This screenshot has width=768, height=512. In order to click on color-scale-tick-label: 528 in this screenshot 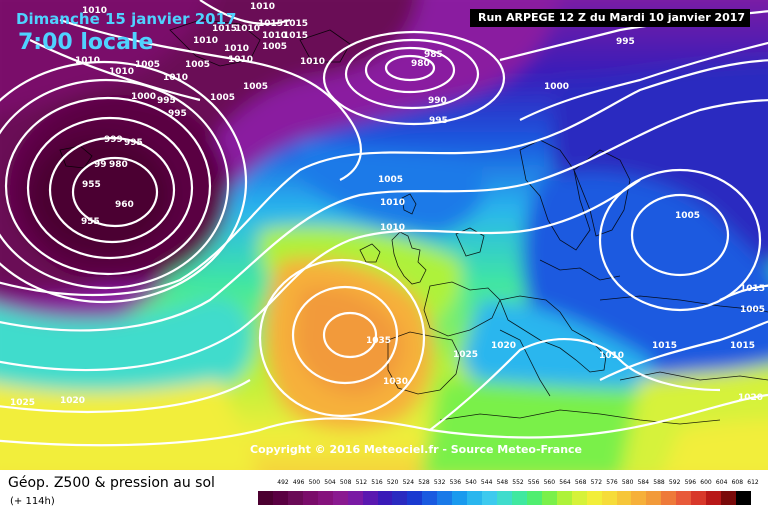, I will do `click(424, 482)`.